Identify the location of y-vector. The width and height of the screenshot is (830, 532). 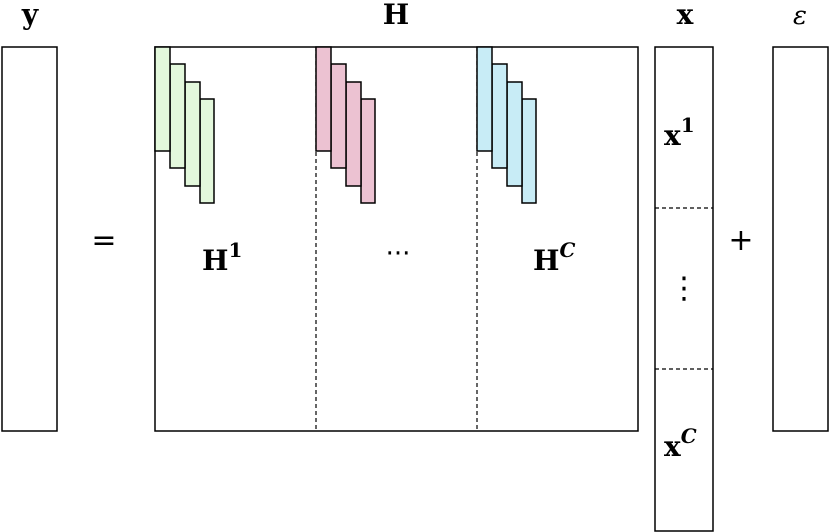
(29, 239).